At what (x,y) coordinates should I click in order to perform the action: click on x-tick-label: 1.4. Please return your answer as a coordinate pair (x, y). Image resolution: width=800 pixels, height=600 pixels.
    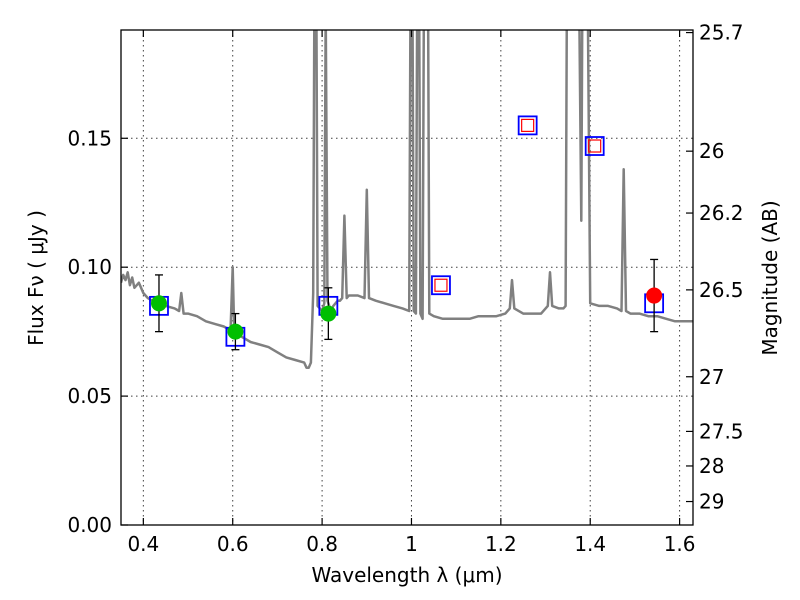
    Looking at the image, I should click on (590, 544).